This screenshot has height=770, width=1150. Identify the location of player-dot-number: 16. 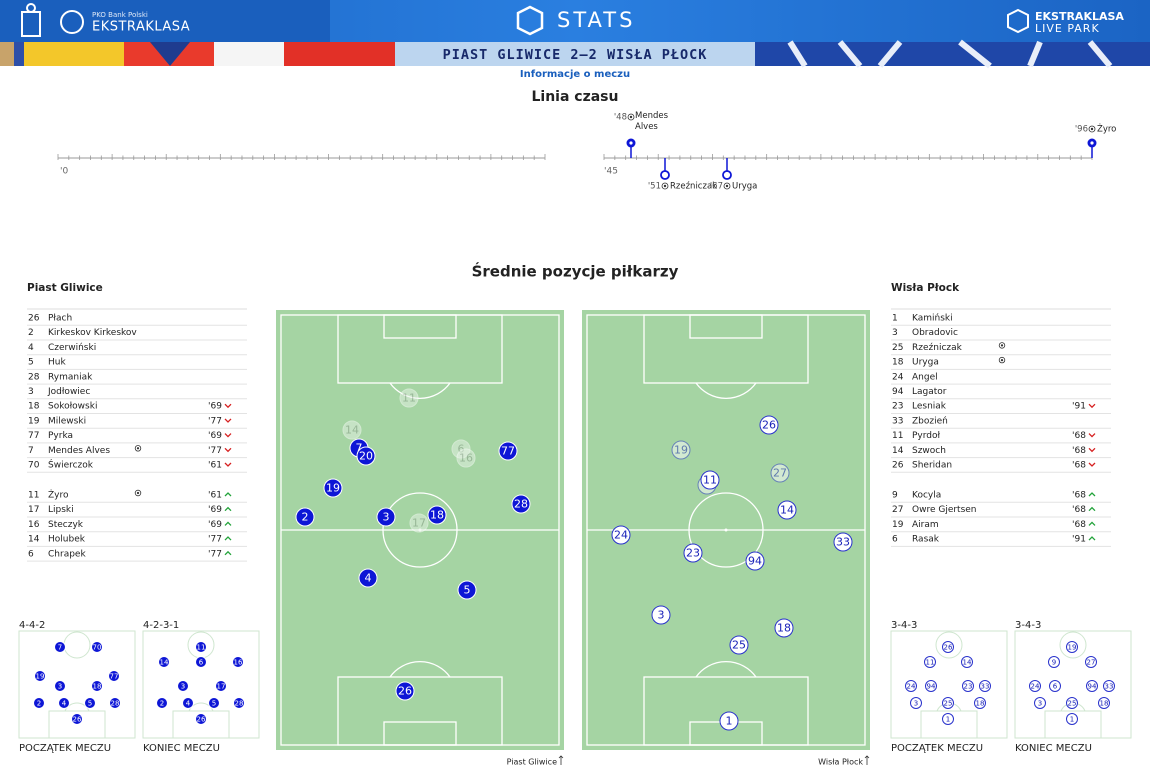
(238, 663).